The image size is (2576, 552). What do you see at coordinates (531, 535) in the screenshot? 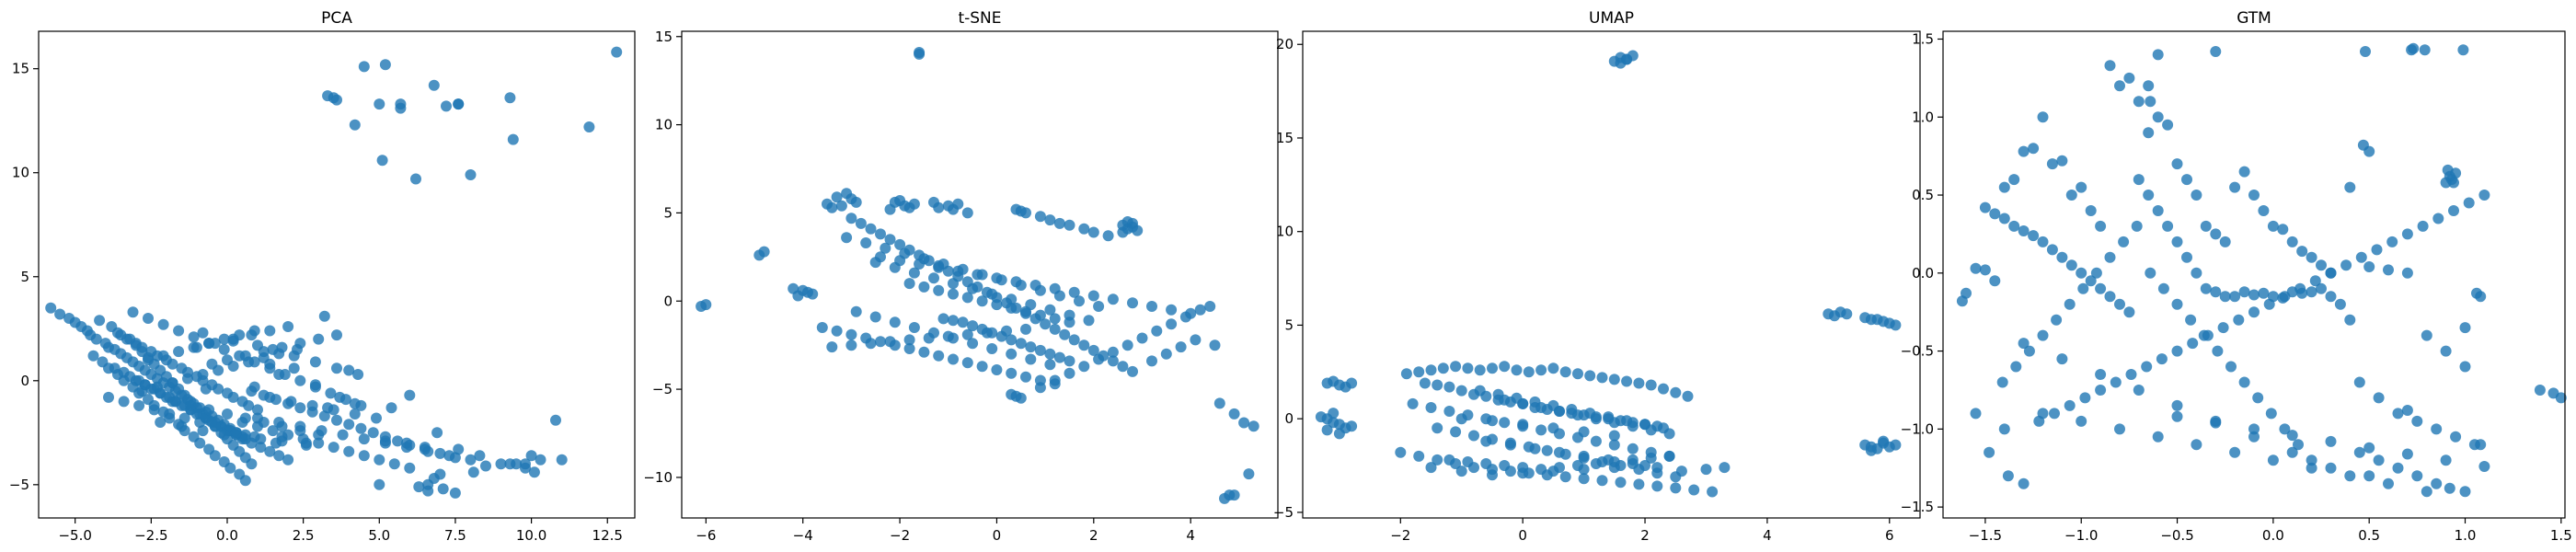
I see `x-tick-label: 10.0` at bounding box center [531, 535].